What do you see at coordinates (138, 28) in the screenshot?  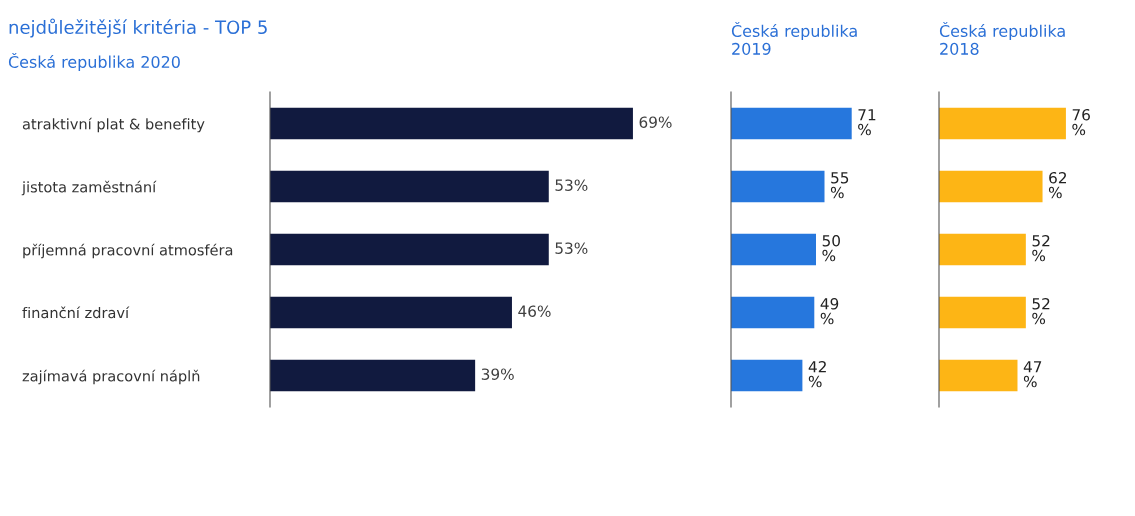 I see `chart-title: nejdůležitější kritéria - TOP 5` at bounding box center [138, 28].